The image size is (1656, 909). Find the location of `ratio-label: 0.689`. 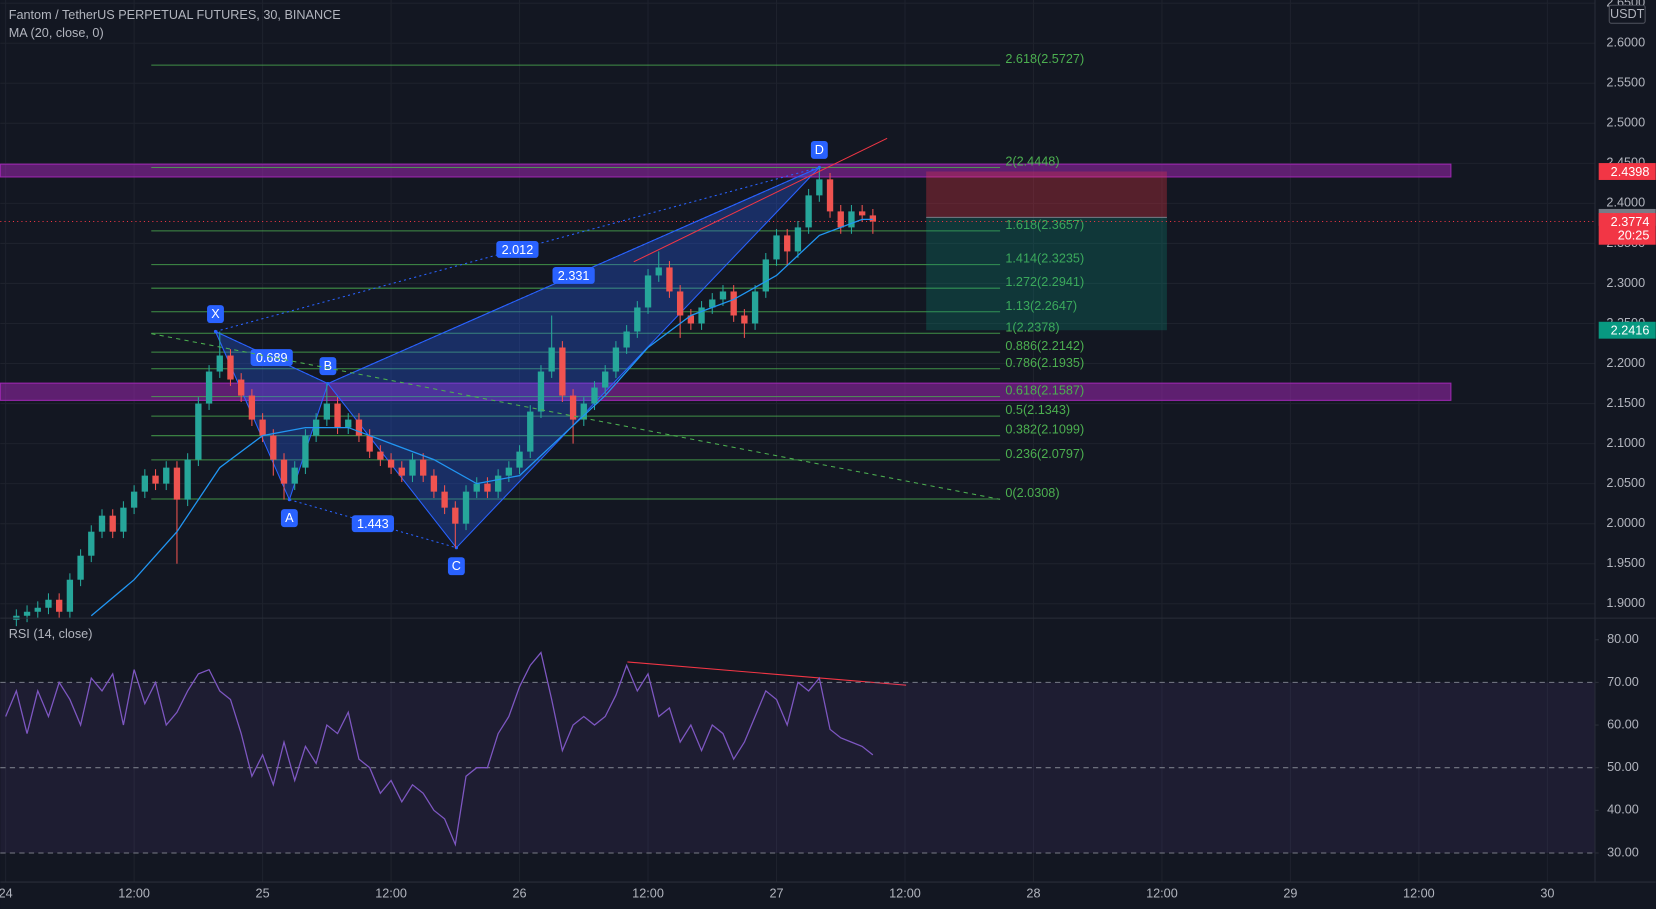

ratio-label: 0.689 is located at coordinates (272, 358).